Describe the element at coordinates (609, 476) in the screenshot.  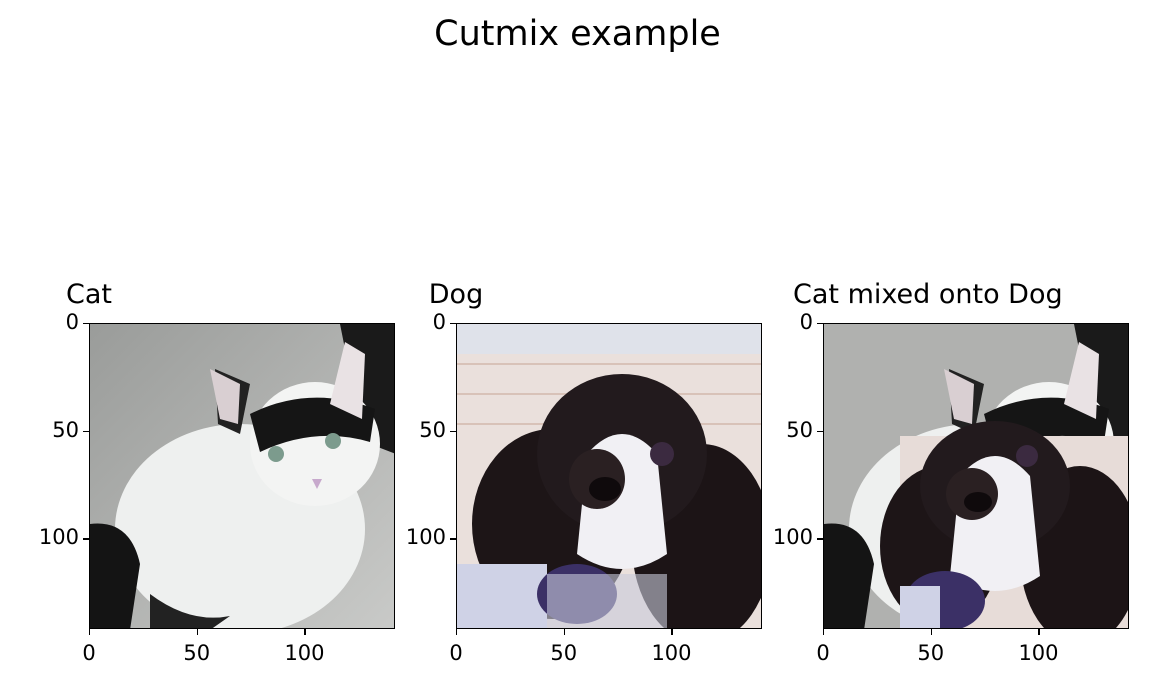
I see `dog-image` at that location.